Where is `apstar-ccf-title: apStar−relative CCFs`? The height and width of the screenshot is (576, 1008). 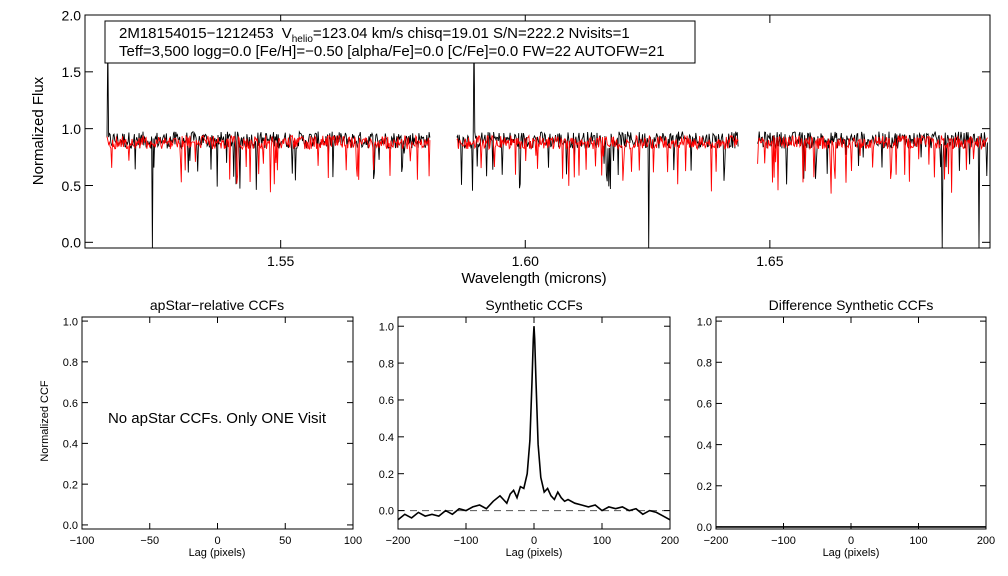 apstar-ccf-title: apStar−relative CCFs is located at coordinates (217, 305).